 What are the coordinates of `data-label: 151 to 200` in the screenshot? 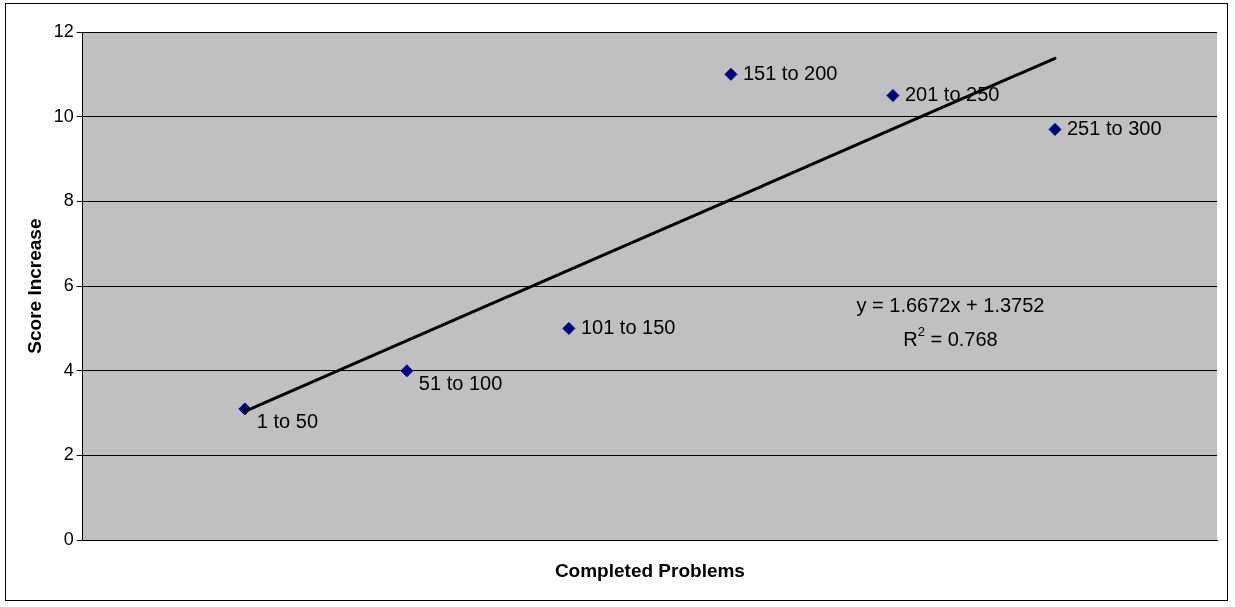 It's located at (790, 72).